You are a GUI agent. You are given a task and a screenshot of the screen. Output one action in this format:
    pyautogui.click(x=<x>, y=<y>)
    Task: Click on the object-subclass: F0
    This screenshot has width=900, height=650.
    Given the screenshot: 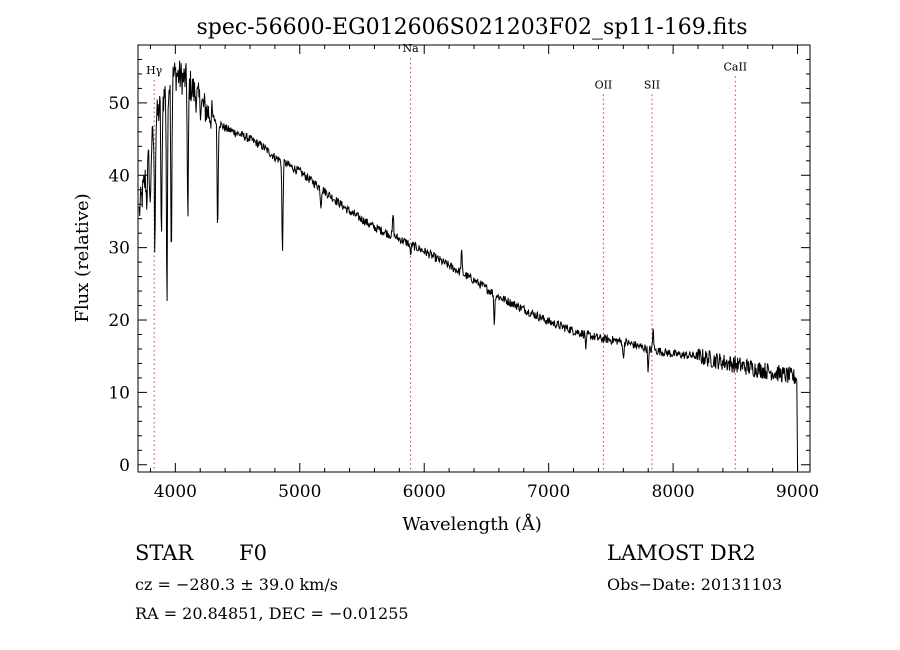 What is the action you would take?
    pyautogui.click(x=253, y=553)
    